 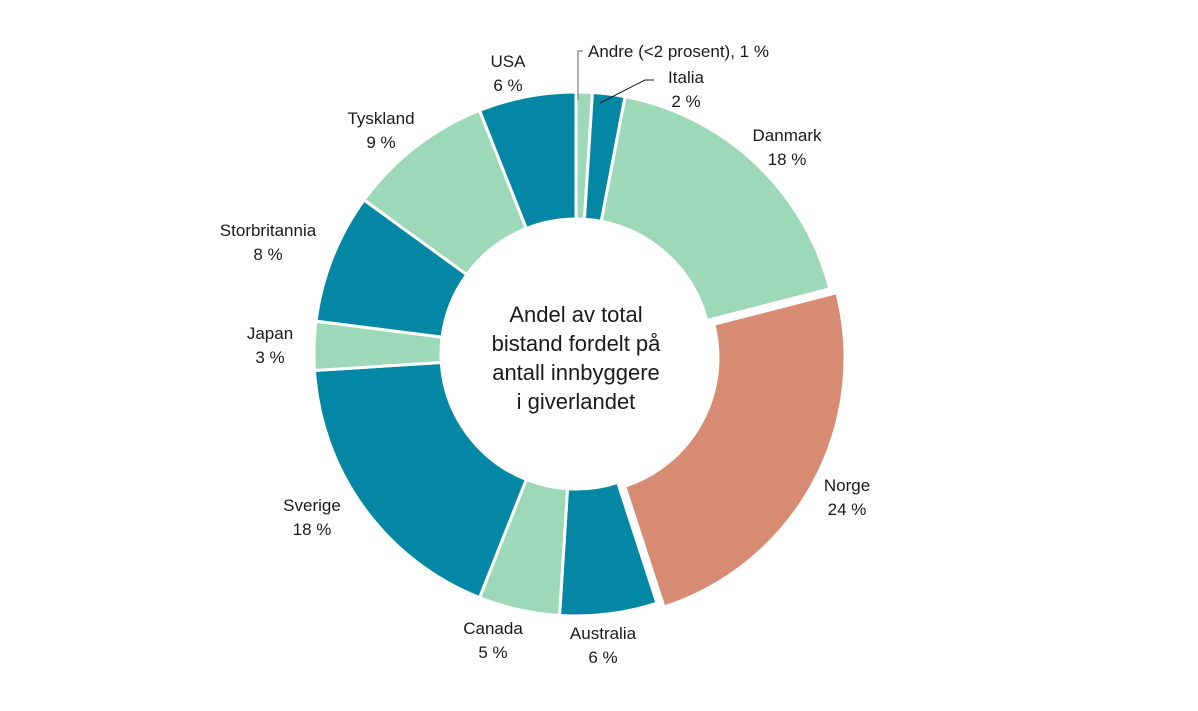 What do you see at coordinates (268, 230) in the screenshot?
I see `label-storbritannia-name: Storbritannia` at bounding box center [268, 230].